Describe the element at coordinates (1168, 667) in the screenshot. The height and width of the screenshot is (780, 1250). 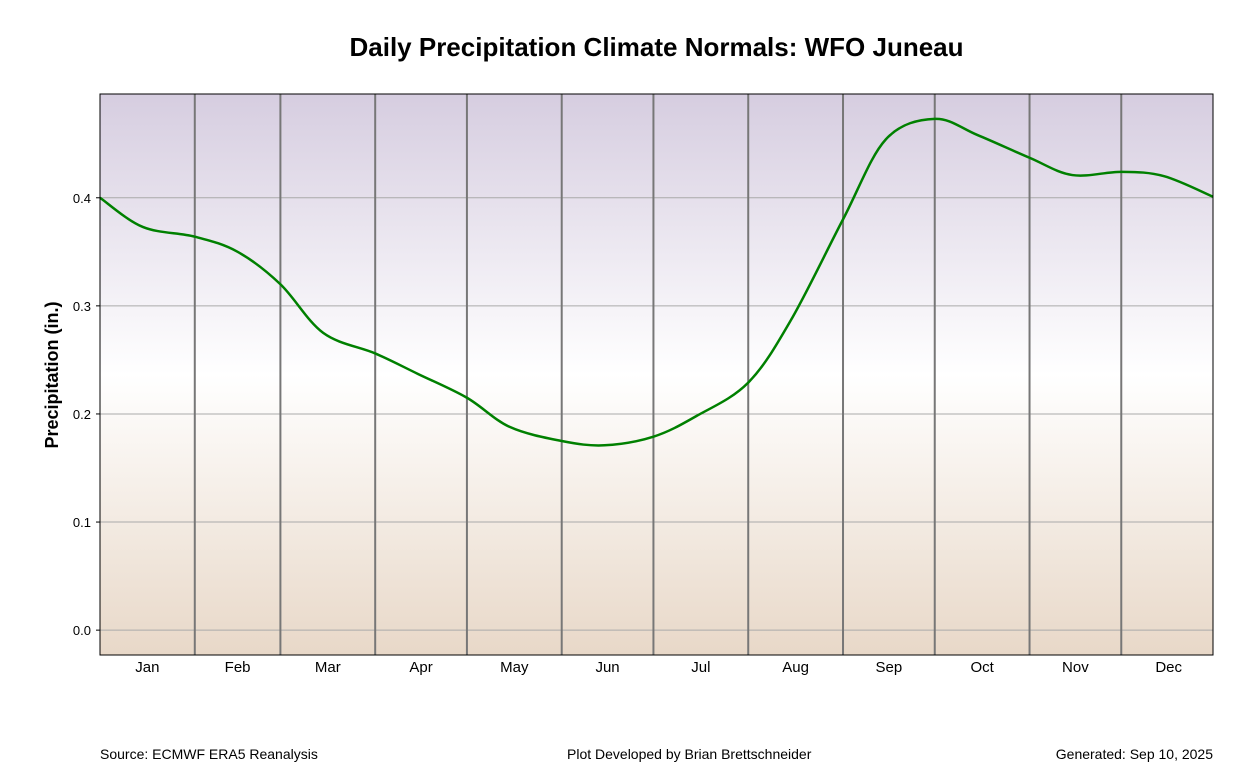
I see `month-label: Dec` at that location.